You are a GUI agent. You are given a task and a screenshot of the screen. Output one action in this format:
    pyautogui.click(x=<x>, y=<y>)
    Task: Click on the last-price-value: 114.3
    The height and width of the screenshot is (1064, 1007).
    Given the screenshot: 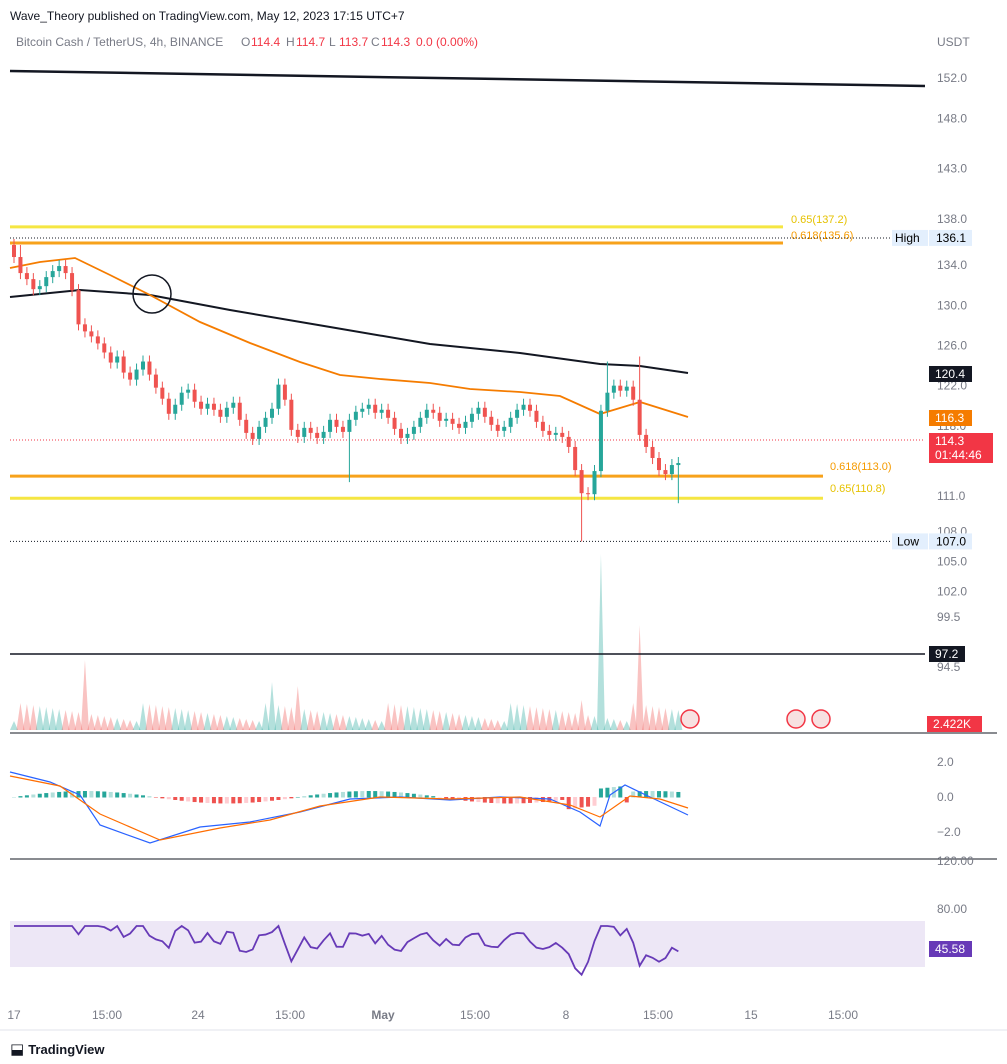 What is the action you would take?
    pyautogui.click(x=949, y=441)
    